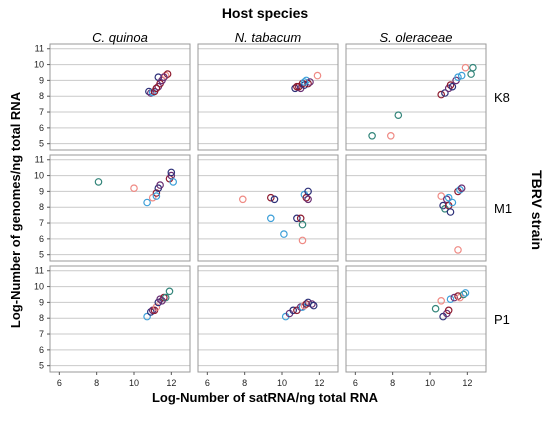 This screenshot has width=550, height=422. Describe the element at coordinates (430, 383) in the screenshot. I see `x-tick-label: 10` at that location.